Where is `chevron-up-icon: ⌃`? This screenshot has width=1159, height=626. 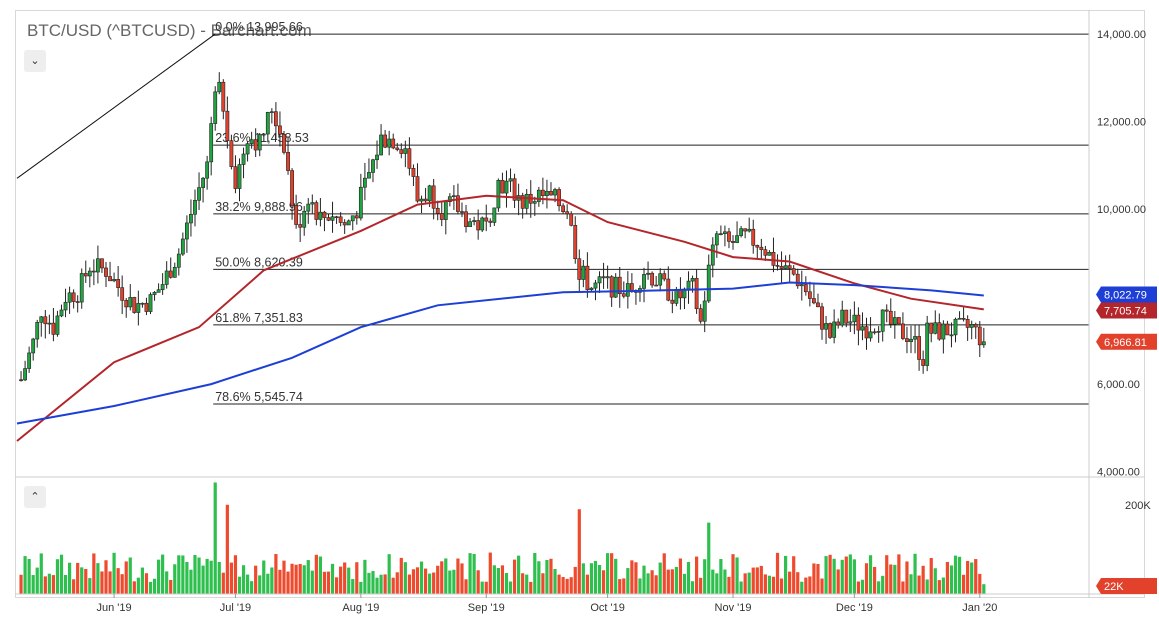
chevron-up-icon: ⌃ is located at coordinates (35, 497).